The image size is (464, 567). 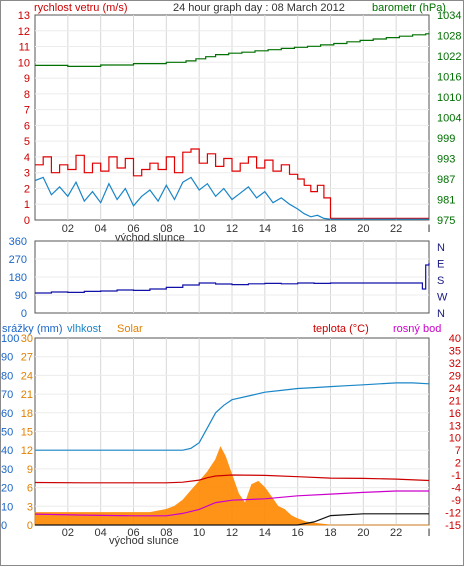 What do you see at coordinates (232, 479) in the screenshot?
I see `temperature-line` at bounding box center [232, 479].